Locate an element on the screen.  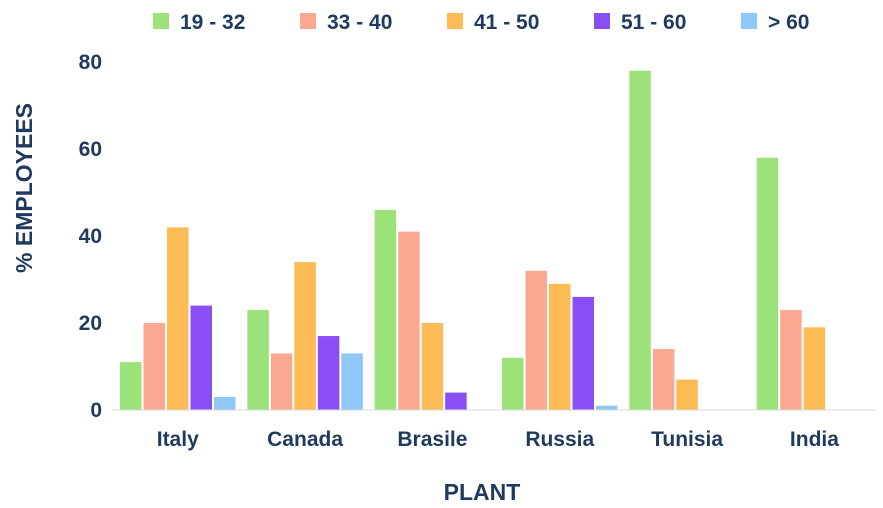
legend: 19 - 32 33 - 40 41 - 50 51 - 60 > 60 is located at coordinates (481, 22).